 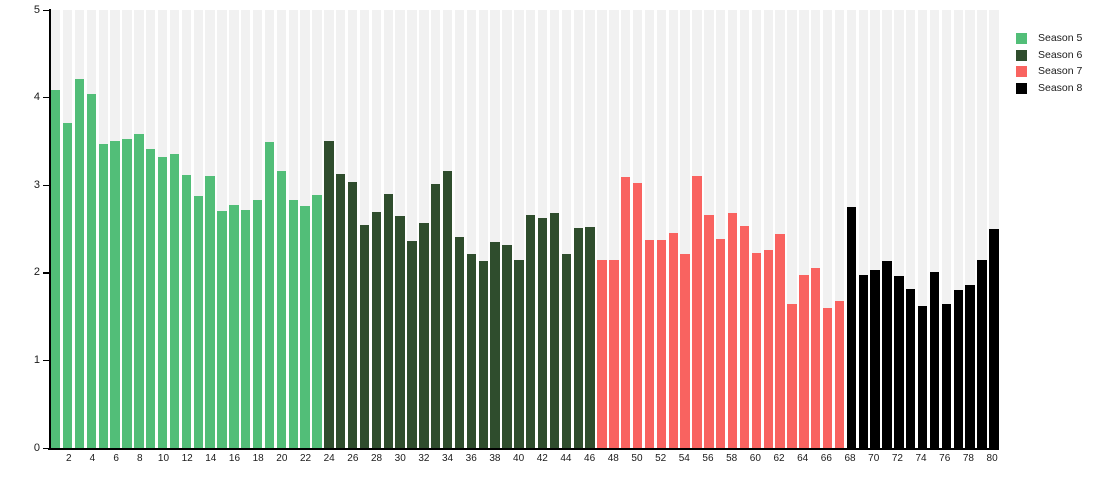 I want to click on x-tick-label: 62, so click(x=779, y=458).